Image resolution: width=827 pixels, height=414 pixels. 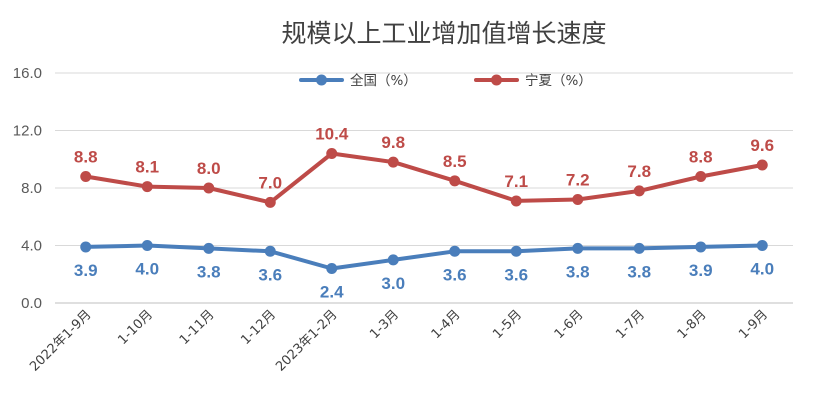 I want to click on data-label: 9.8, so click(x=393, y=142).